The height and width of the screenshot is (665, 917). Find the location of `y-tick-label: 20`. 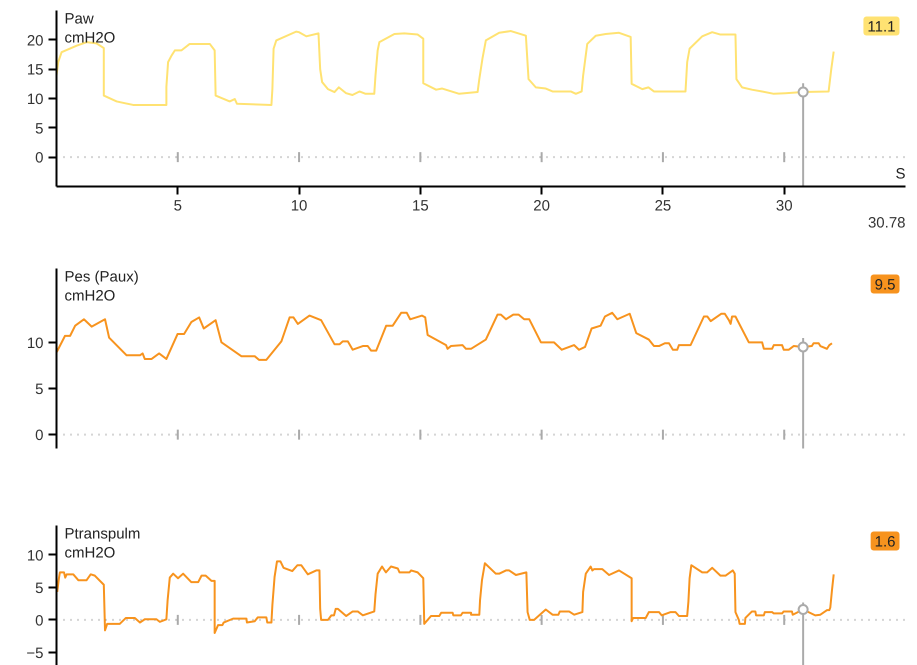

y-tick-label: 20 is located at coordinates (35, 41).